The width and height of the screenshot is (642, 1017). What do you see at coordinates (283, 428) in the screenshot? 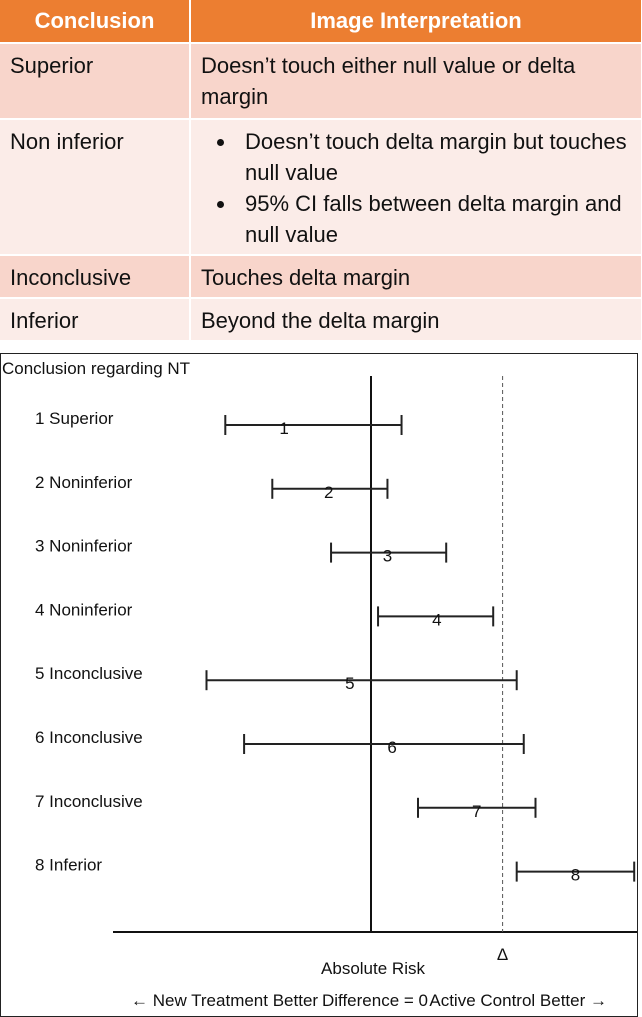
I see `interval-point-1: 1` at bounding box center [283, 428].